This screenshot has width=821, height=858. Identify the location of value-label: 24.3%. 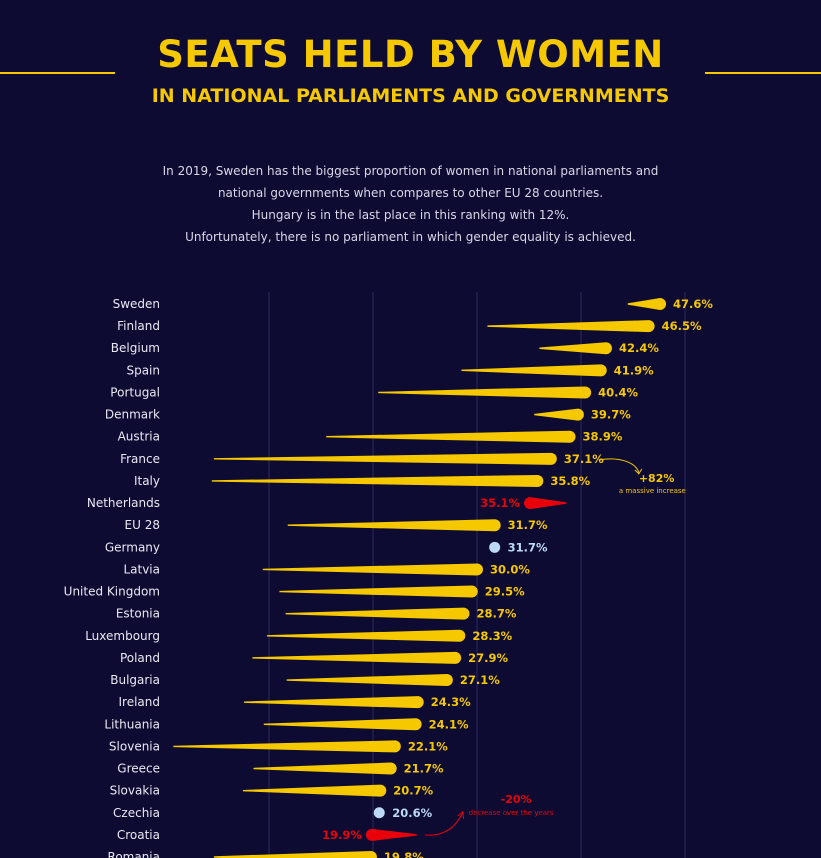
(451, 702).